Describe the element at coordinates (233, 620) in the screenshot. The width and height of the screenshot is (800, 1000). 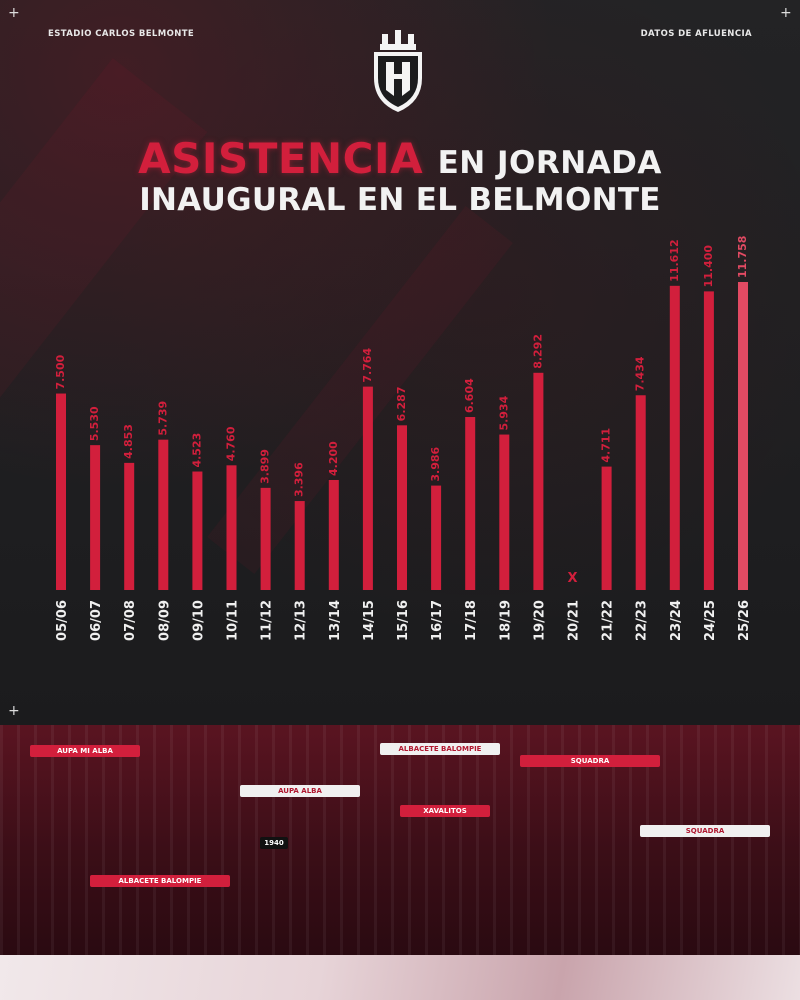
I see `tick-label: 10/11` at that location.